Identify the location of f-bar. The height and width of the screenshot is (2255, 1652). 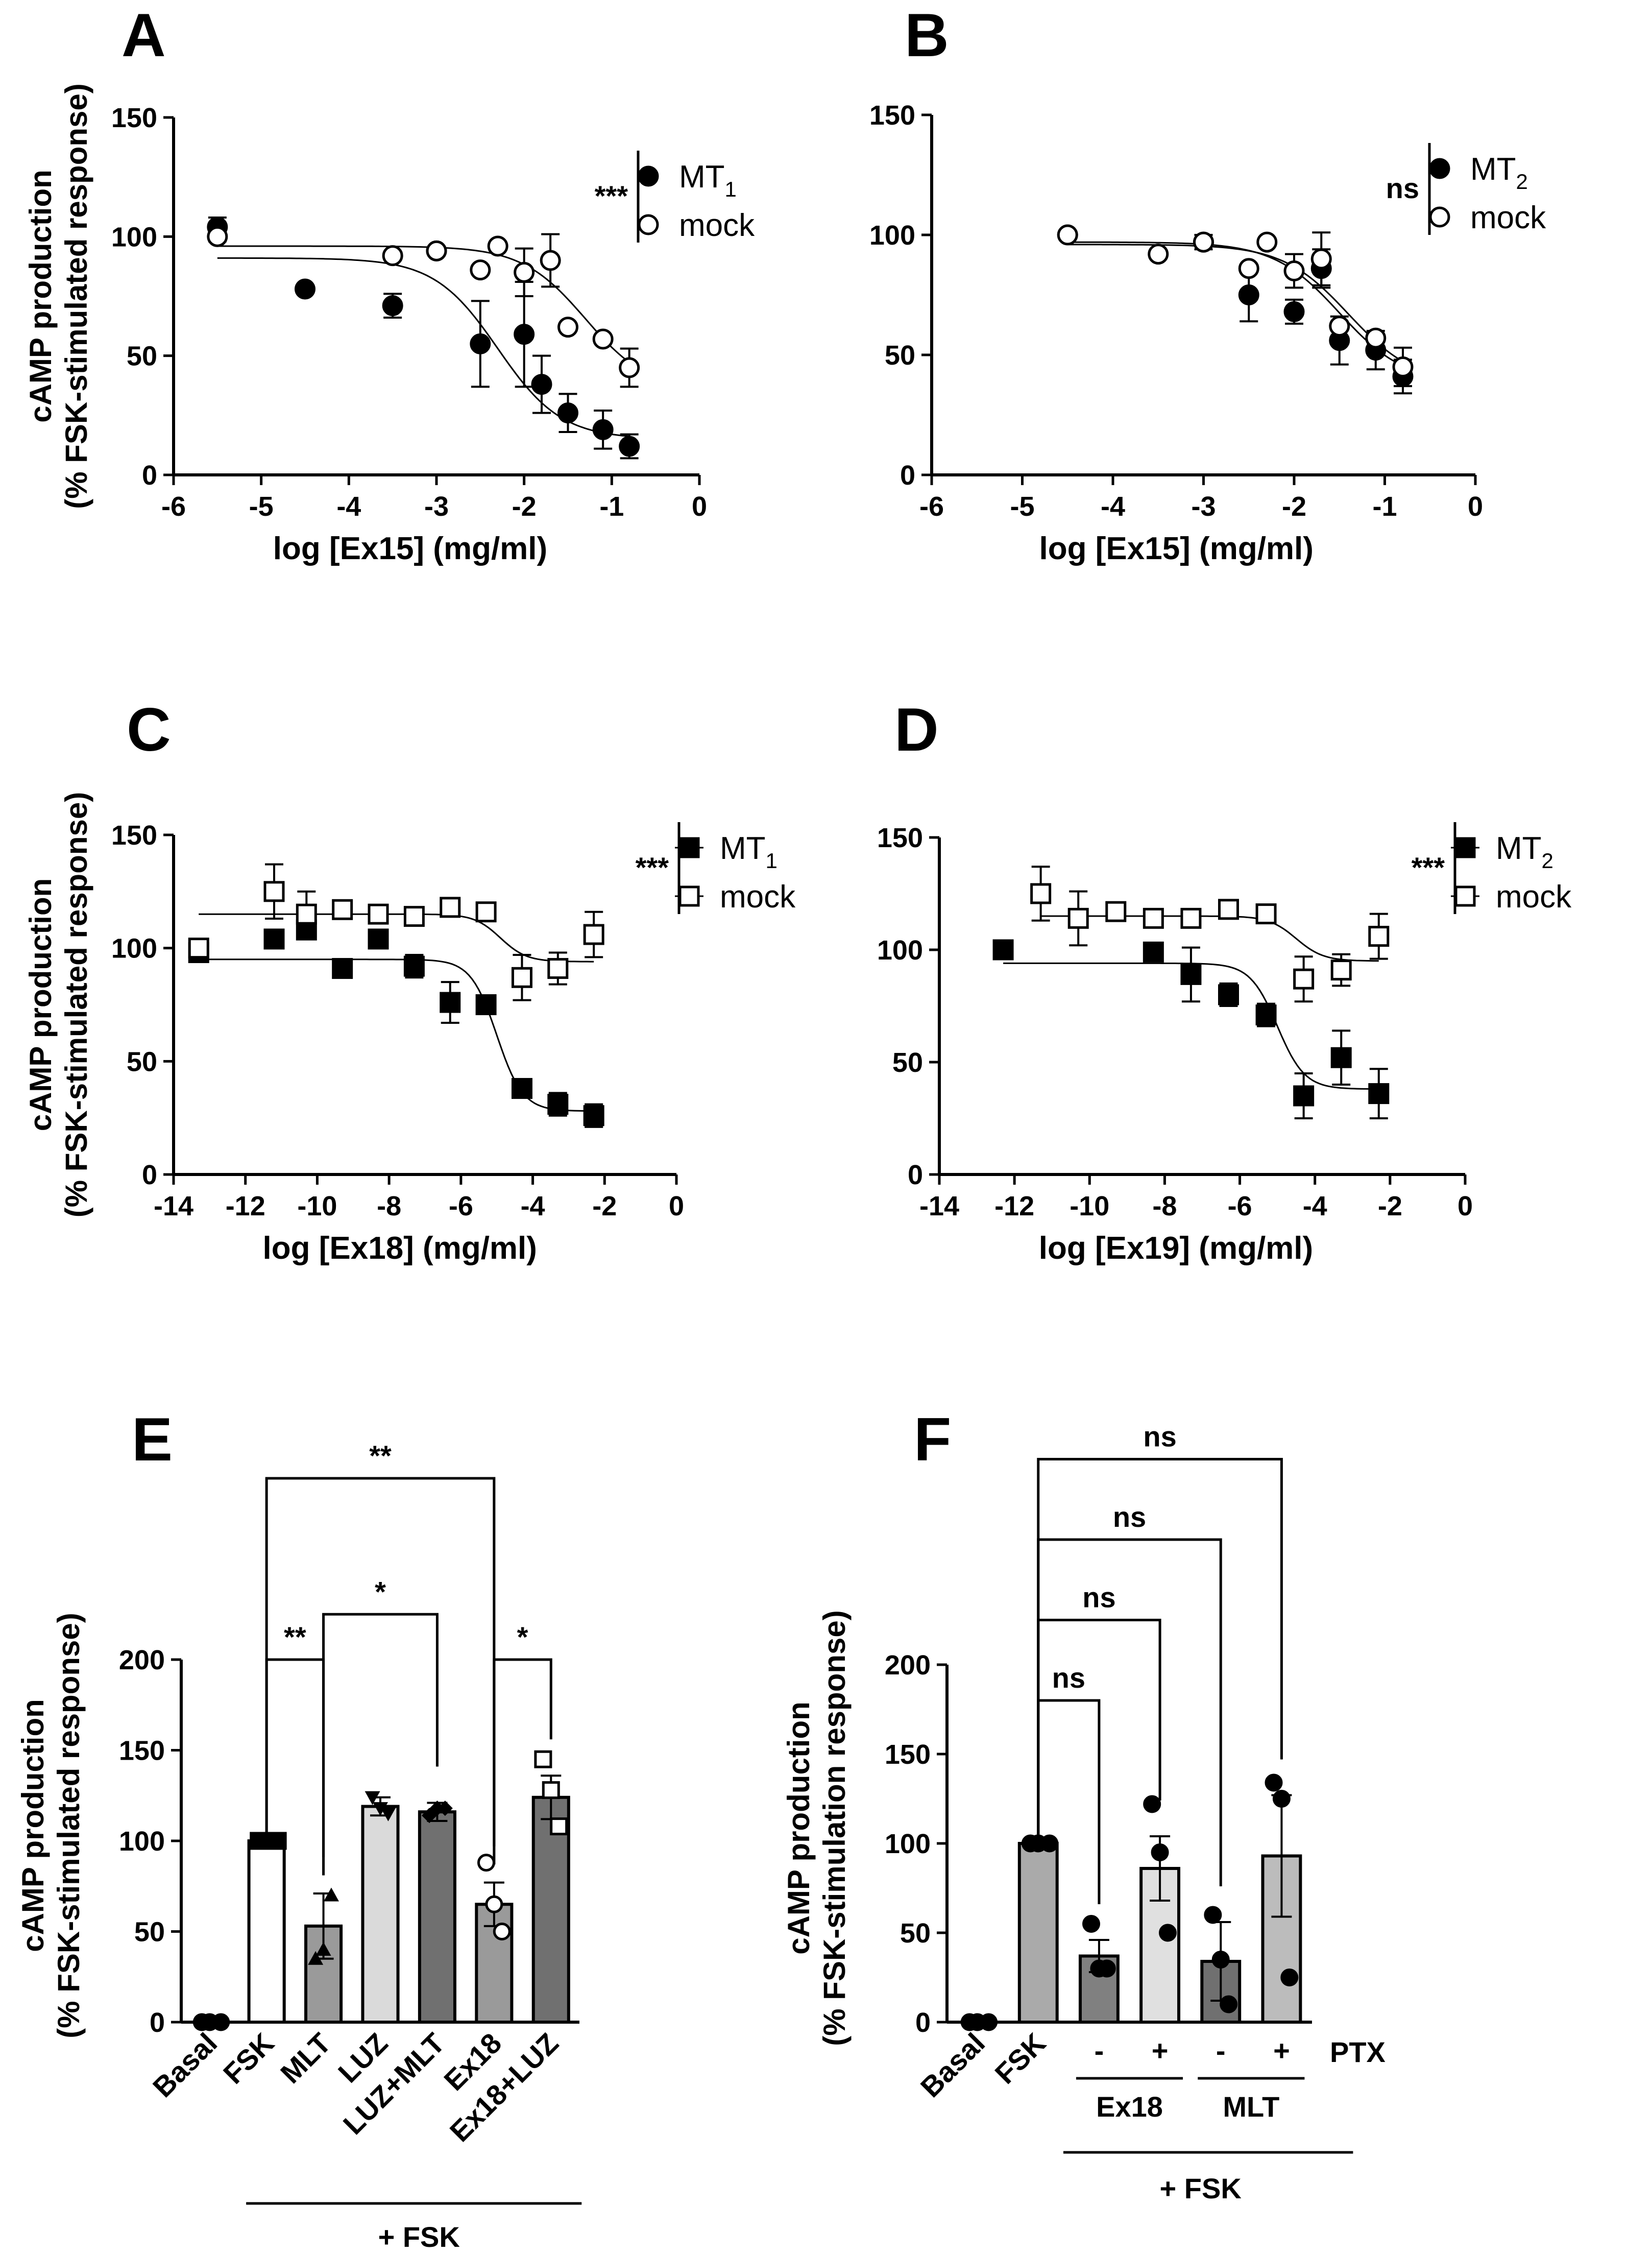
(1038, 1933).